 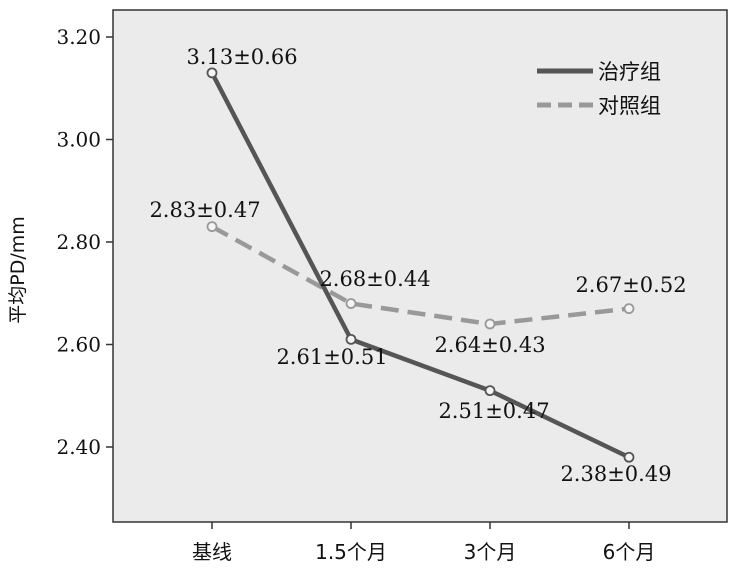 What do you see at coordinates (78, 140) in the screenshot?
I see `y-tick-label: 3.00` at bounding box center [78, 140].